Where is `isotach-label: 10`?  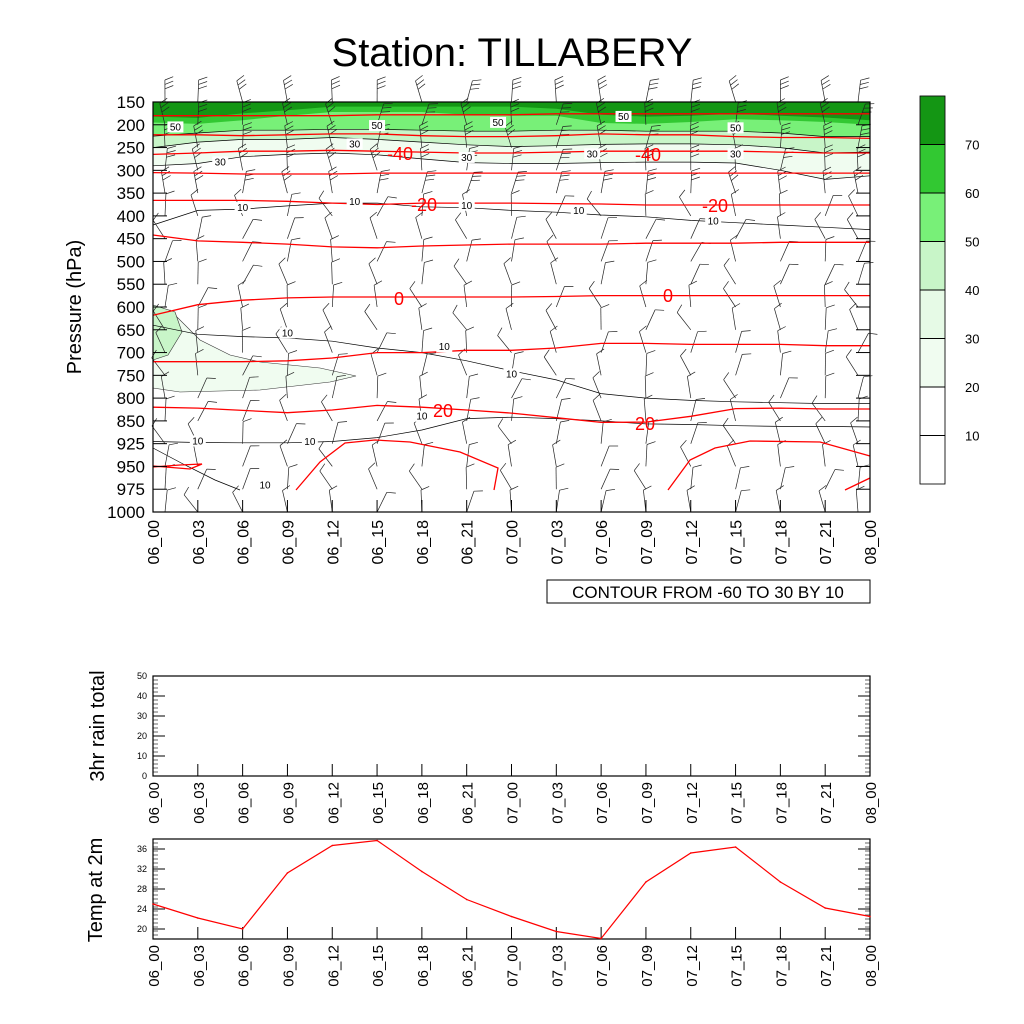 isotach-label: 10 is located at coordinates (310, 442).